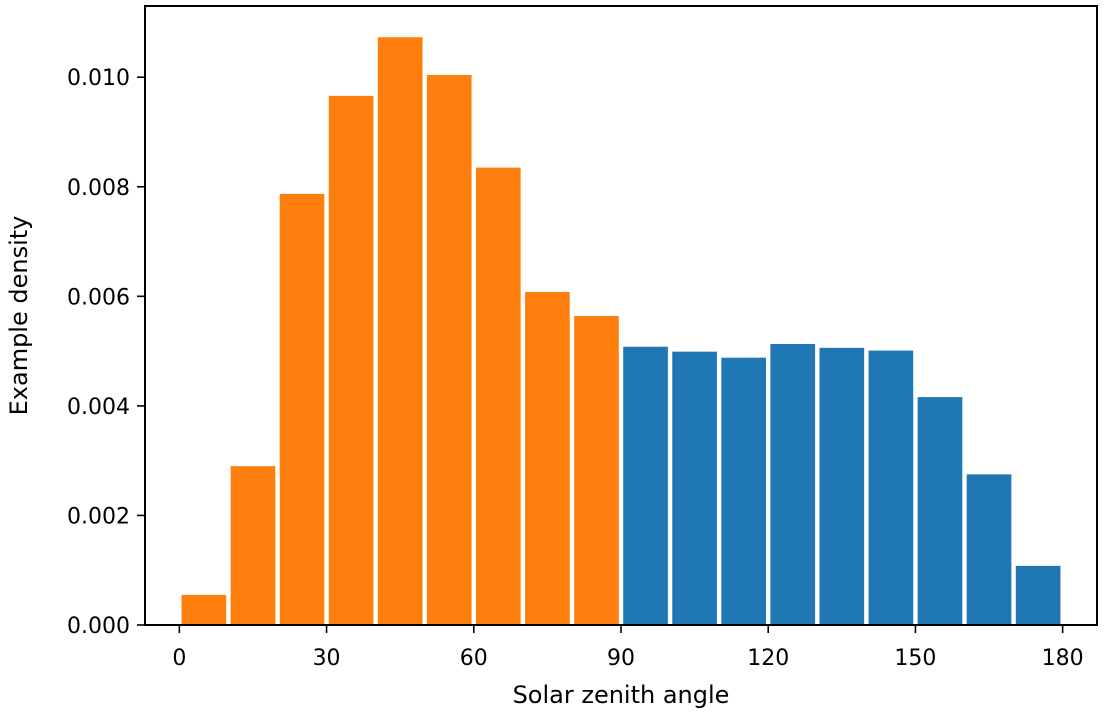 The image size is (1106, 724). I want to click on x-tick-label: 120, so click(768, 658).